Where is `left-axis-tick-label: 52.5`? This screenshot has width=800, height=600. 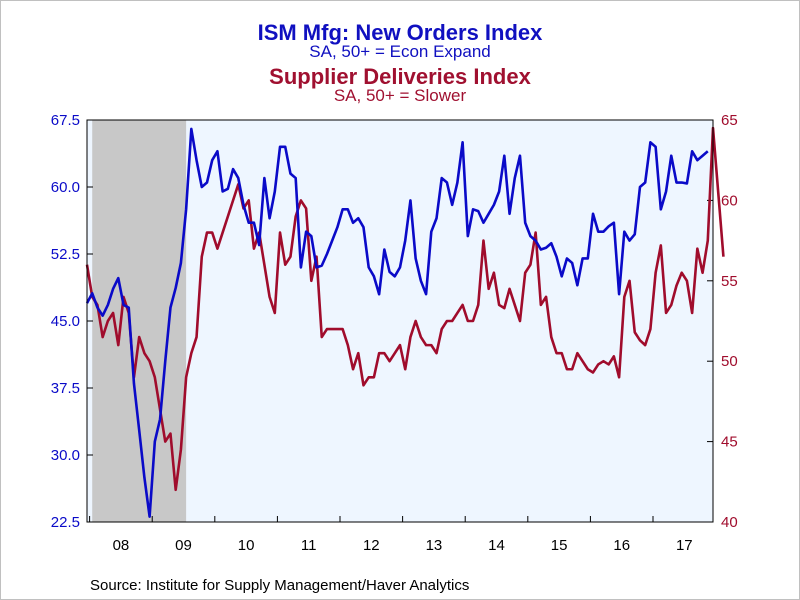
left-axis-tick-label: 52.5 is located at coordinates (65, 254).